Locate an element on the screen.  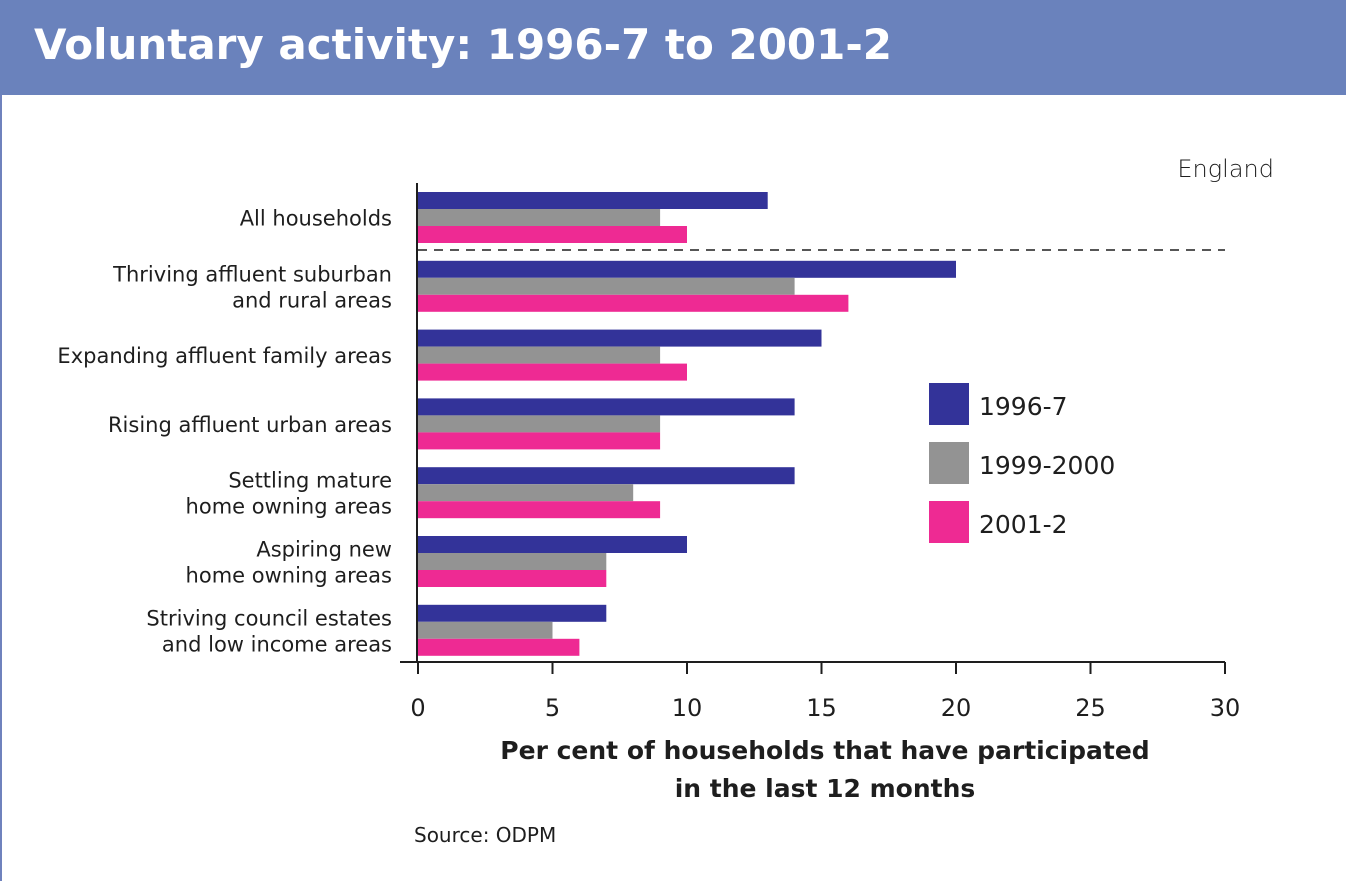
category-label: All households is located at coordinates (316, 219).